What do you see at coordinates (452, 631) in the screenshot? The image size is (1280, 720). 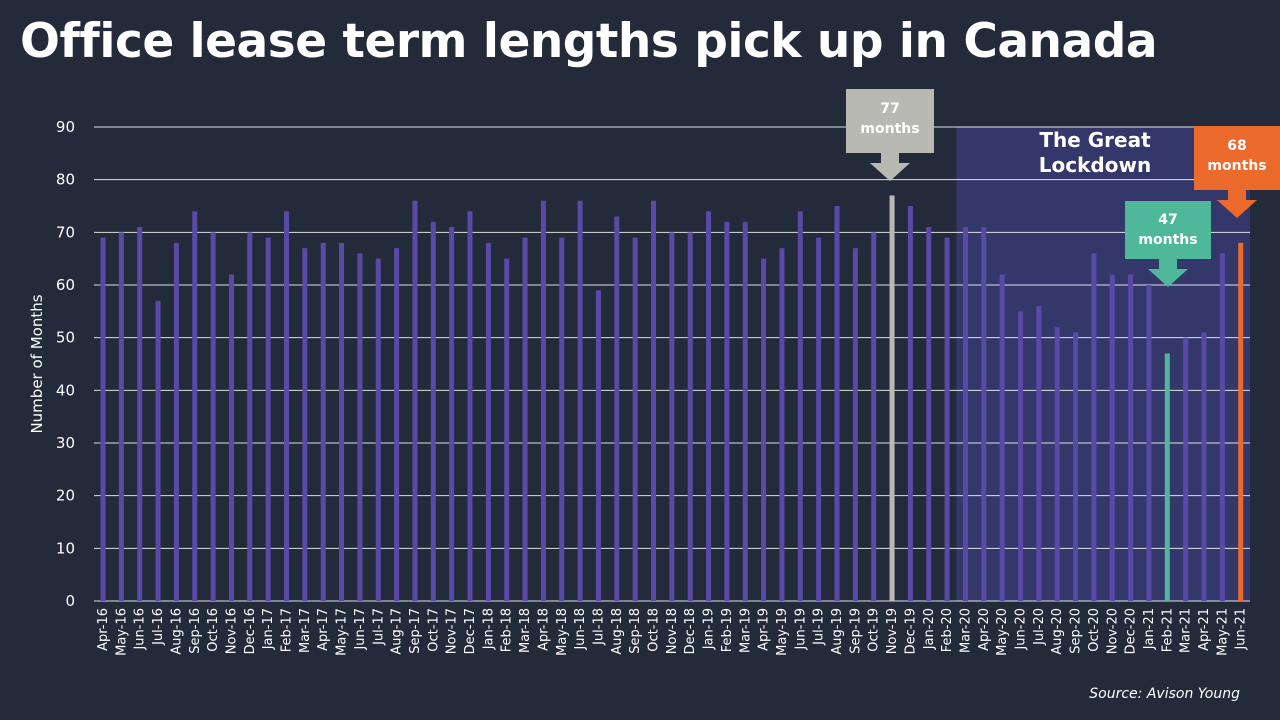 I see `x-tick-label: Nov-17` at bounding box center [452, 631].